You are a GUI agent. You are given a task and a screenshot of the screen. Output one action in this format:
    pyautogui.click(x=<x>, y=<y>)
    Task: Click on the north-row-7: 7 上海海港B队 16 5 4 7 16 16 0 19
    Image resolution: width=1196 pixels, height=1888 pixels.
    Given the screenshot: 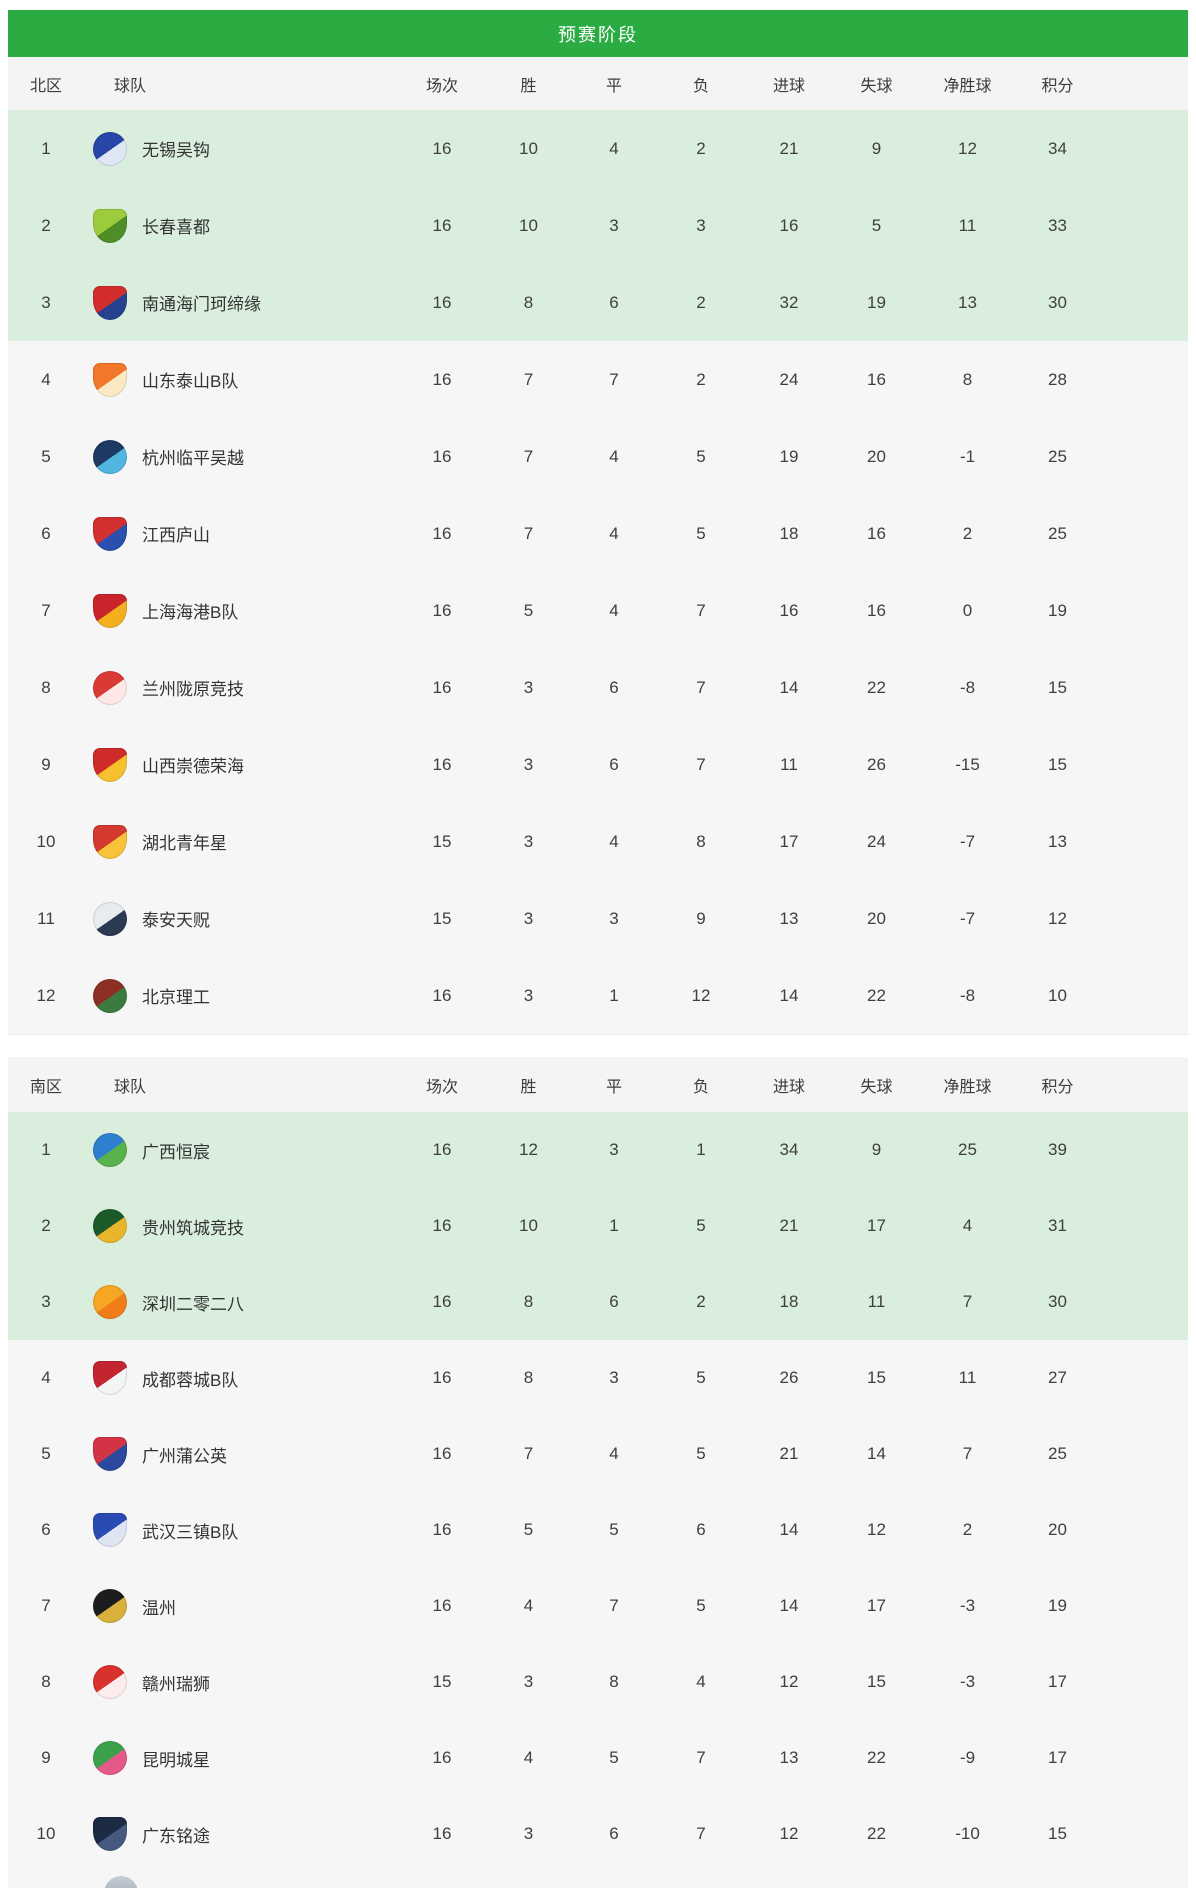 What is the action you would take?
    pyautogui.click(x=598, y=610)
    